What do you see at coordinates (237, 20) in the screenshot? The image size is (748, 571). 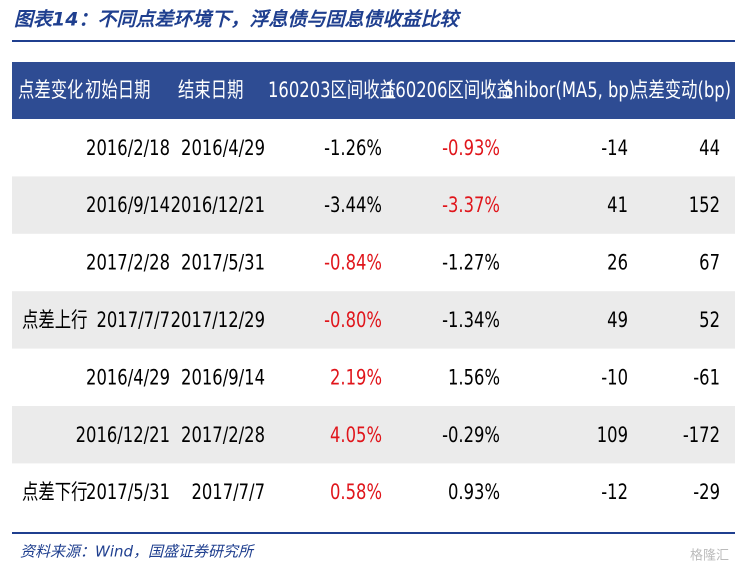 I see `title: 图表14：不同点差环境下，浮息债与固息债收益比较` at bounding box center [237, 20].